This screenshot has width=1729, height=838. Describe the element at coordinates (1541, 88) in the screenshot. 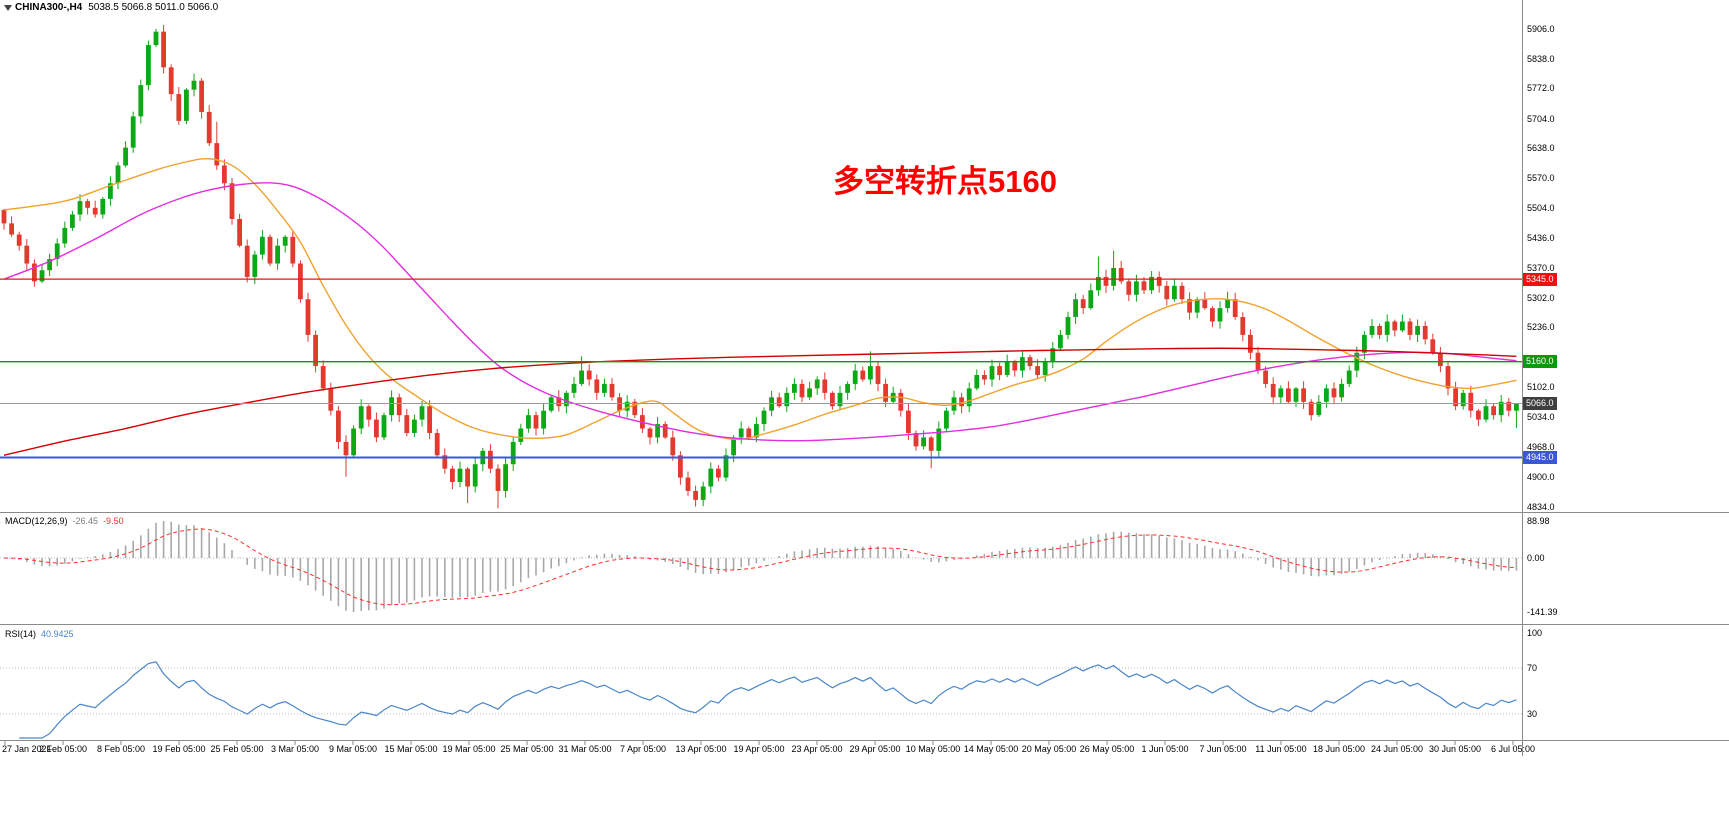

I see `price-axis-label: 5772.0` at that location.